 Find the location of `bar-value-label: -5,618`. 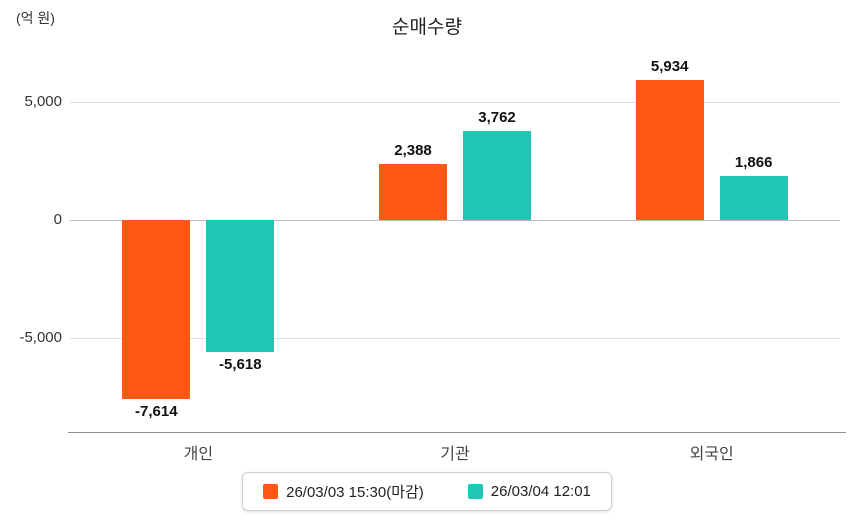

bar-value-label: -5,618 is located at coordinates (240, 365).